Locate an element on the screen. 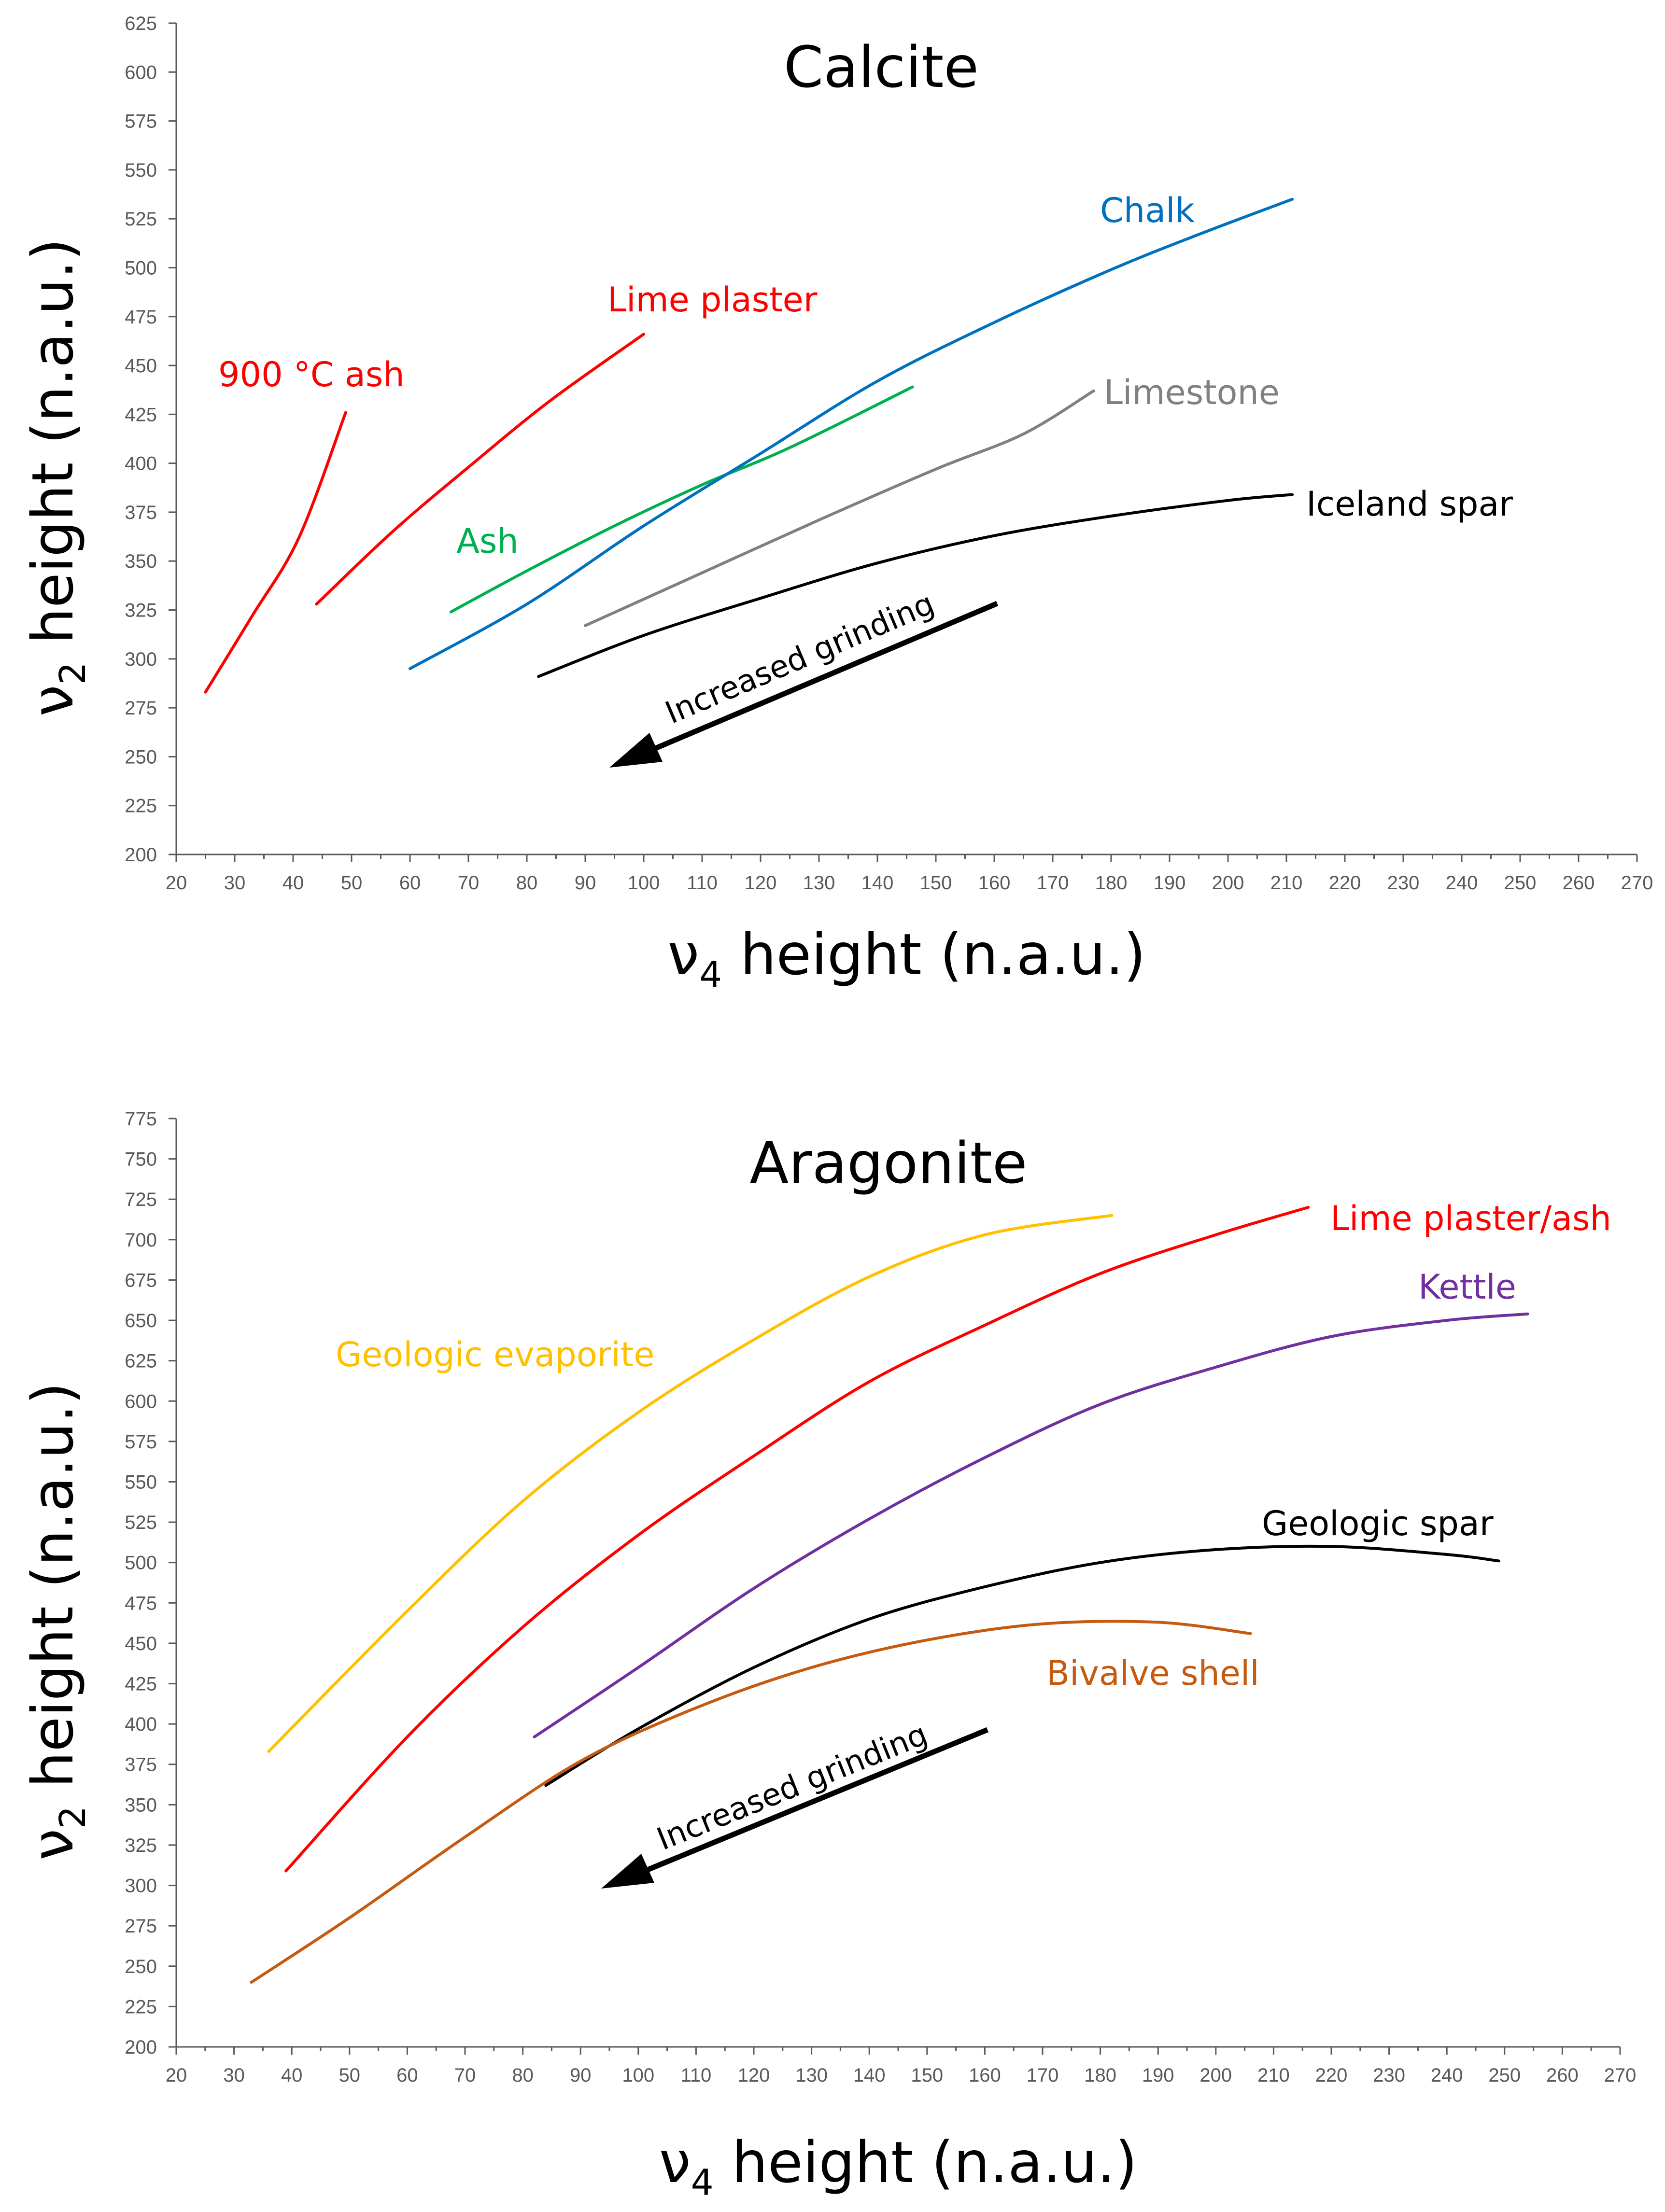  aragonite-grinding-arrowhead is located at coordinates (627, 1872).